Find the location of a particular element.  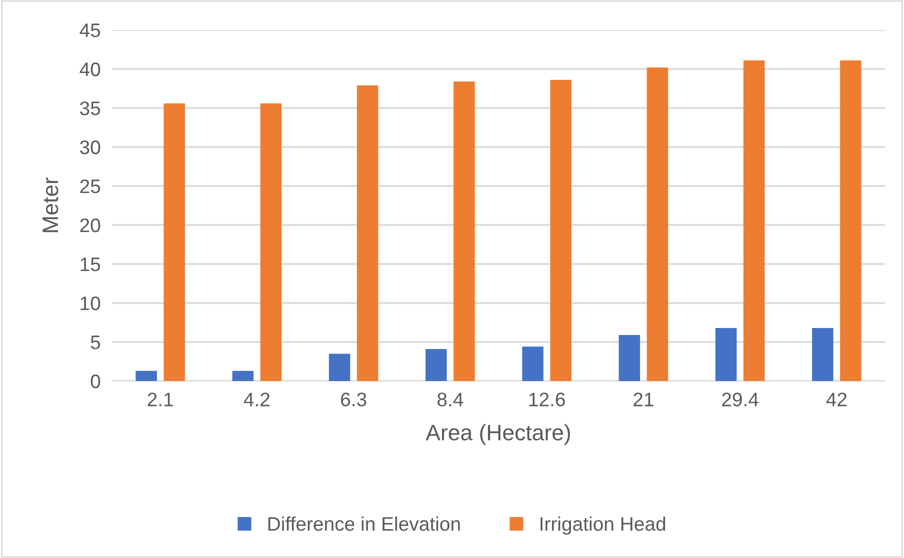

y-tick-label: 45 is located at coordinates (90, 31).